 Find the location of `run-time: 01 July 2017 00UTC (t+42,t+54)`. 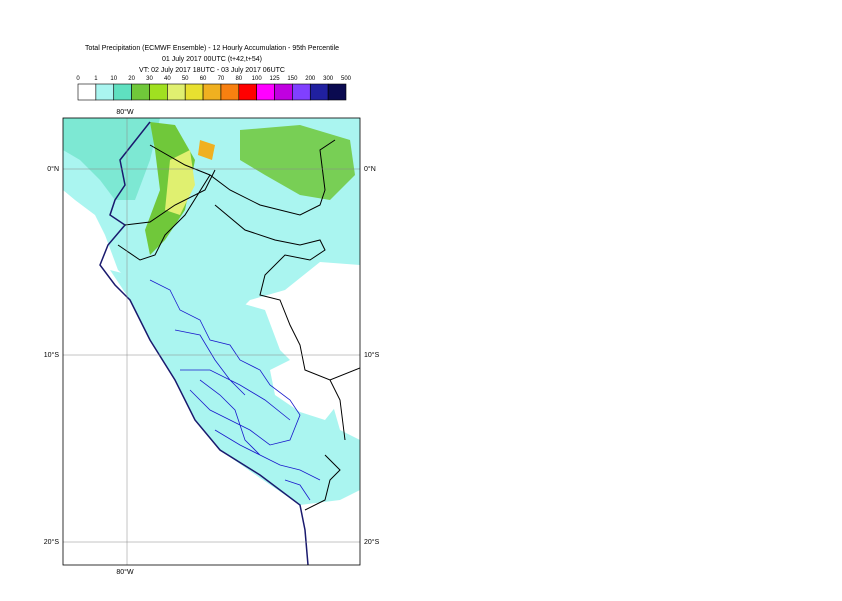

run-time: 01 July 2017 00UTC (t+42,t+54) is located at coordinates (212, 59).